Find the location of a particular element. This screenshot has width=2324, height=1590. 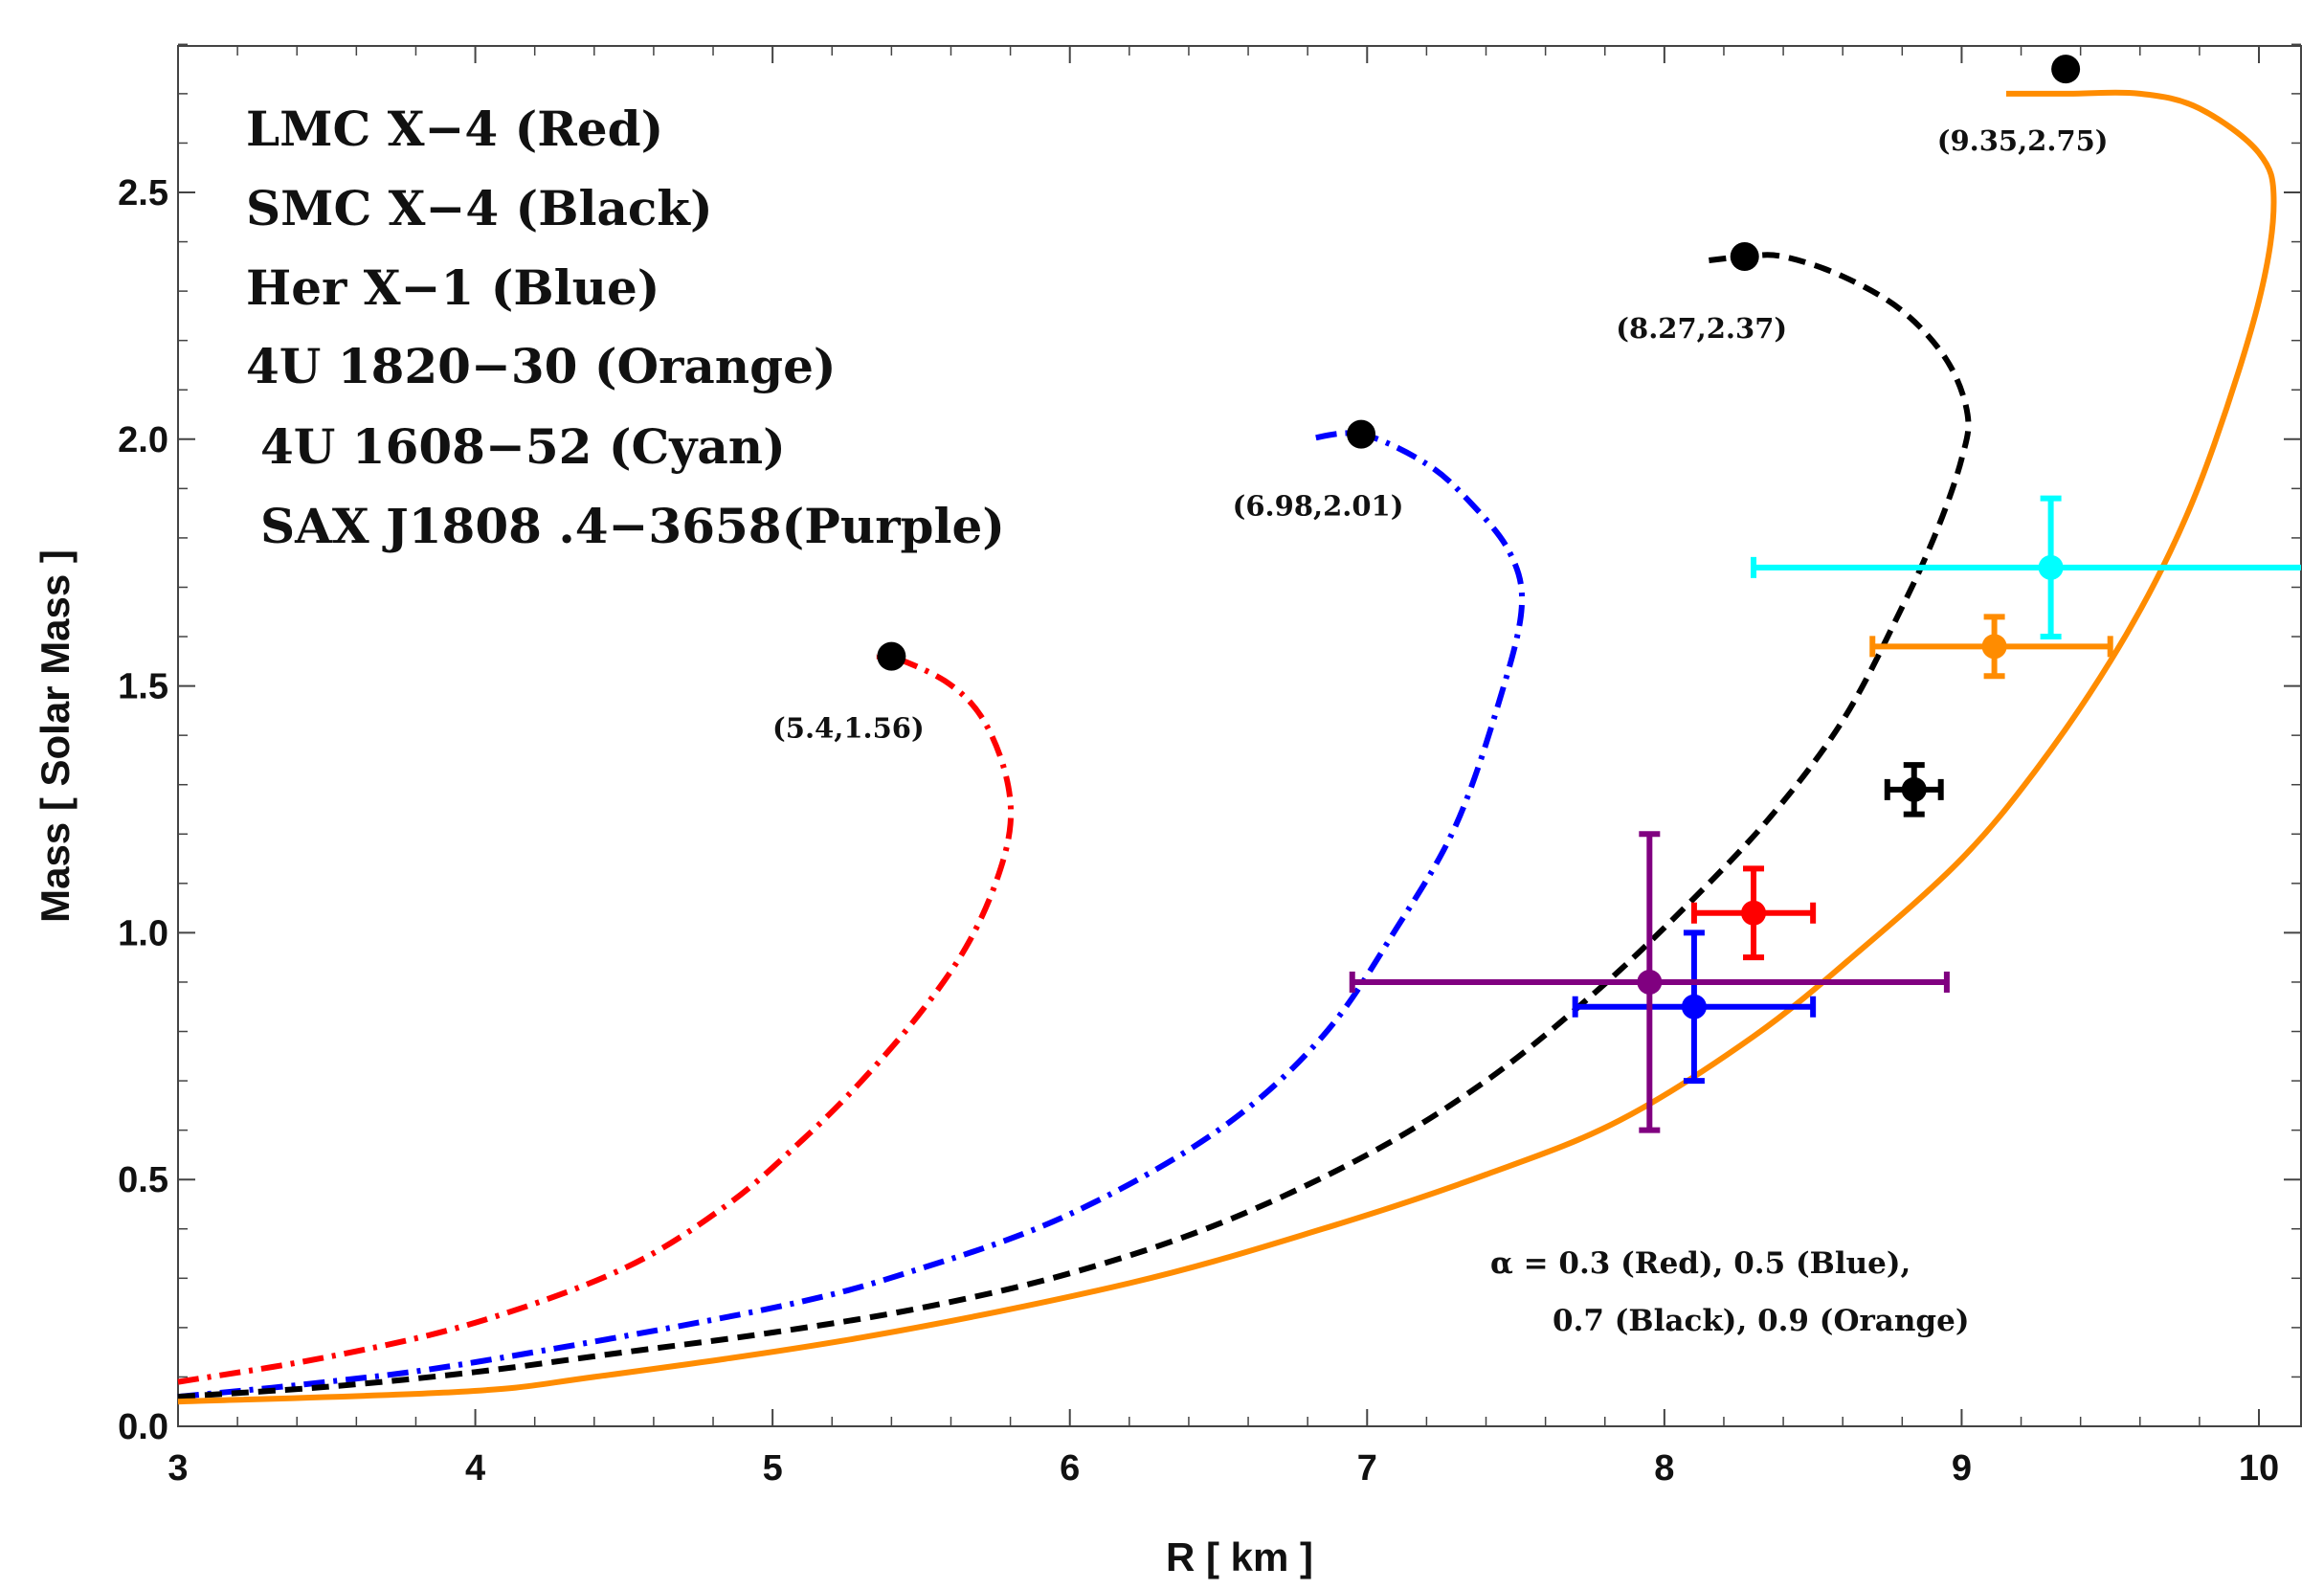

legend-entry-herx1: Her X−1 (Blue) is located at coordinates (452, 287).